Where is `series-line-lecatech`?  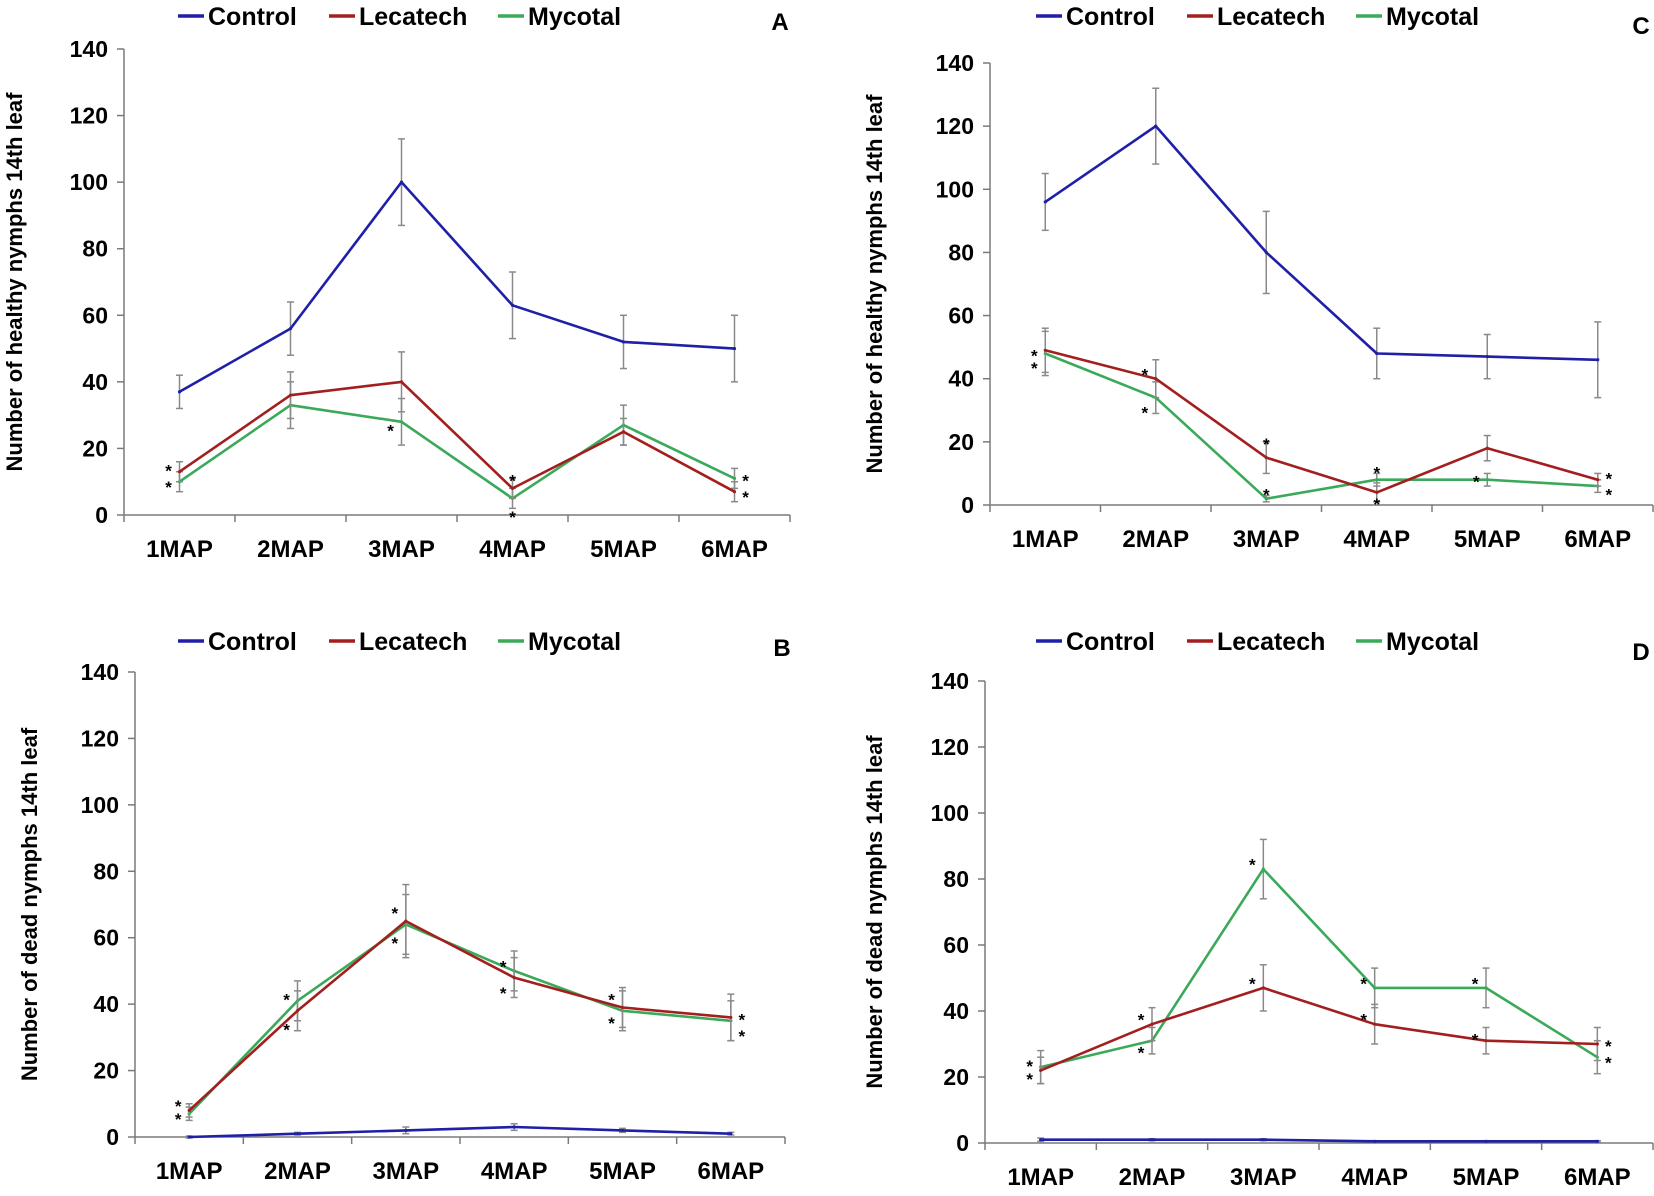 series-line-lecatech is located at coordinates (1321, 421).